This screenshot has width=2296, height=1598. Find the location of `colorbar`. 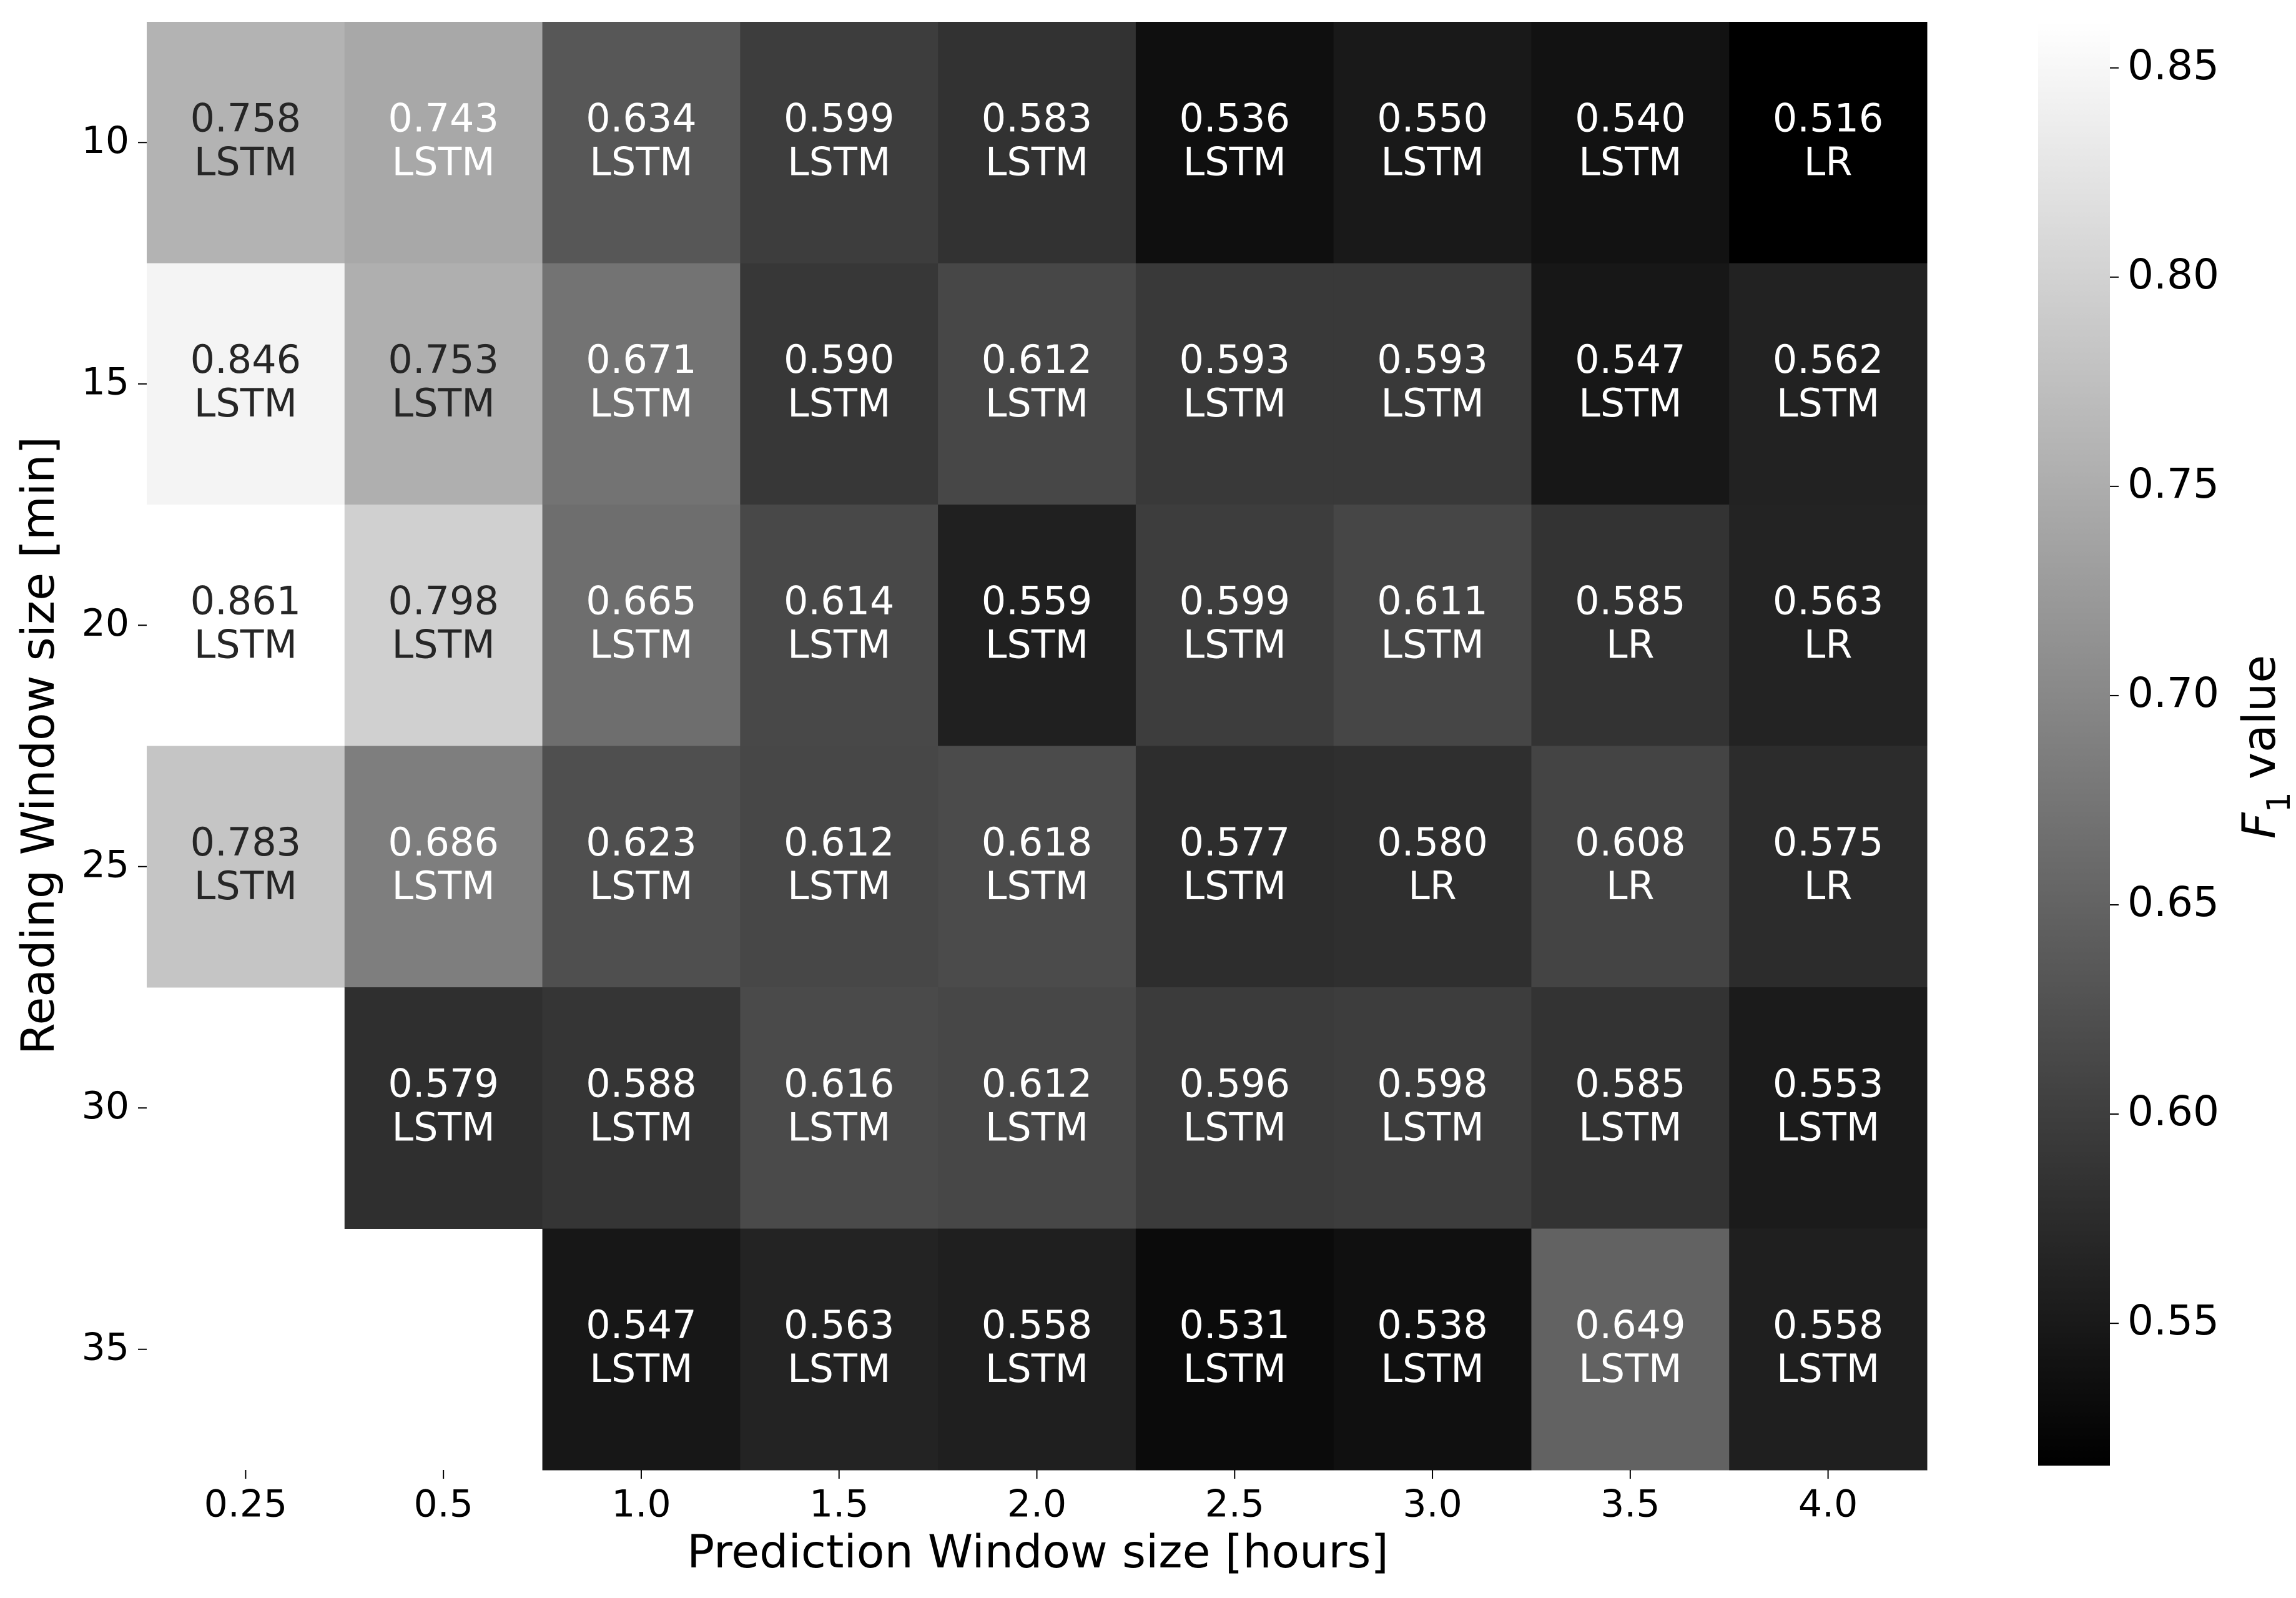

colorbar is located at coordinates (2074, 744).